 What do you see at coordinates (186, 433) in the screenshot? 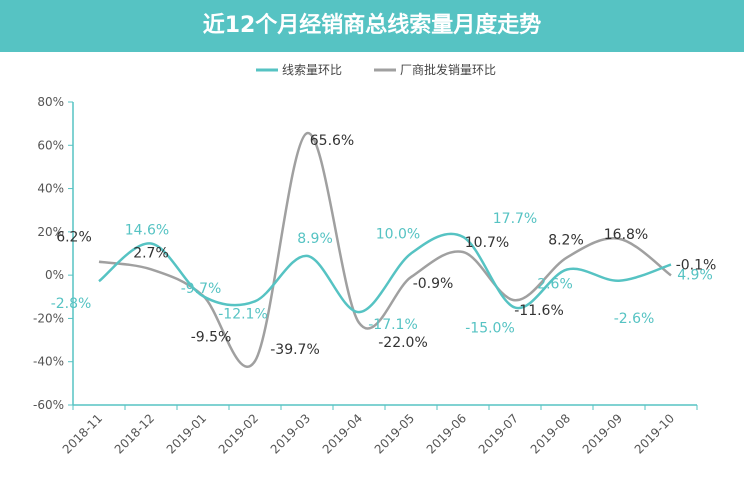
I see `x-tick-label: 2019-01` at bounding box center [186, 433].